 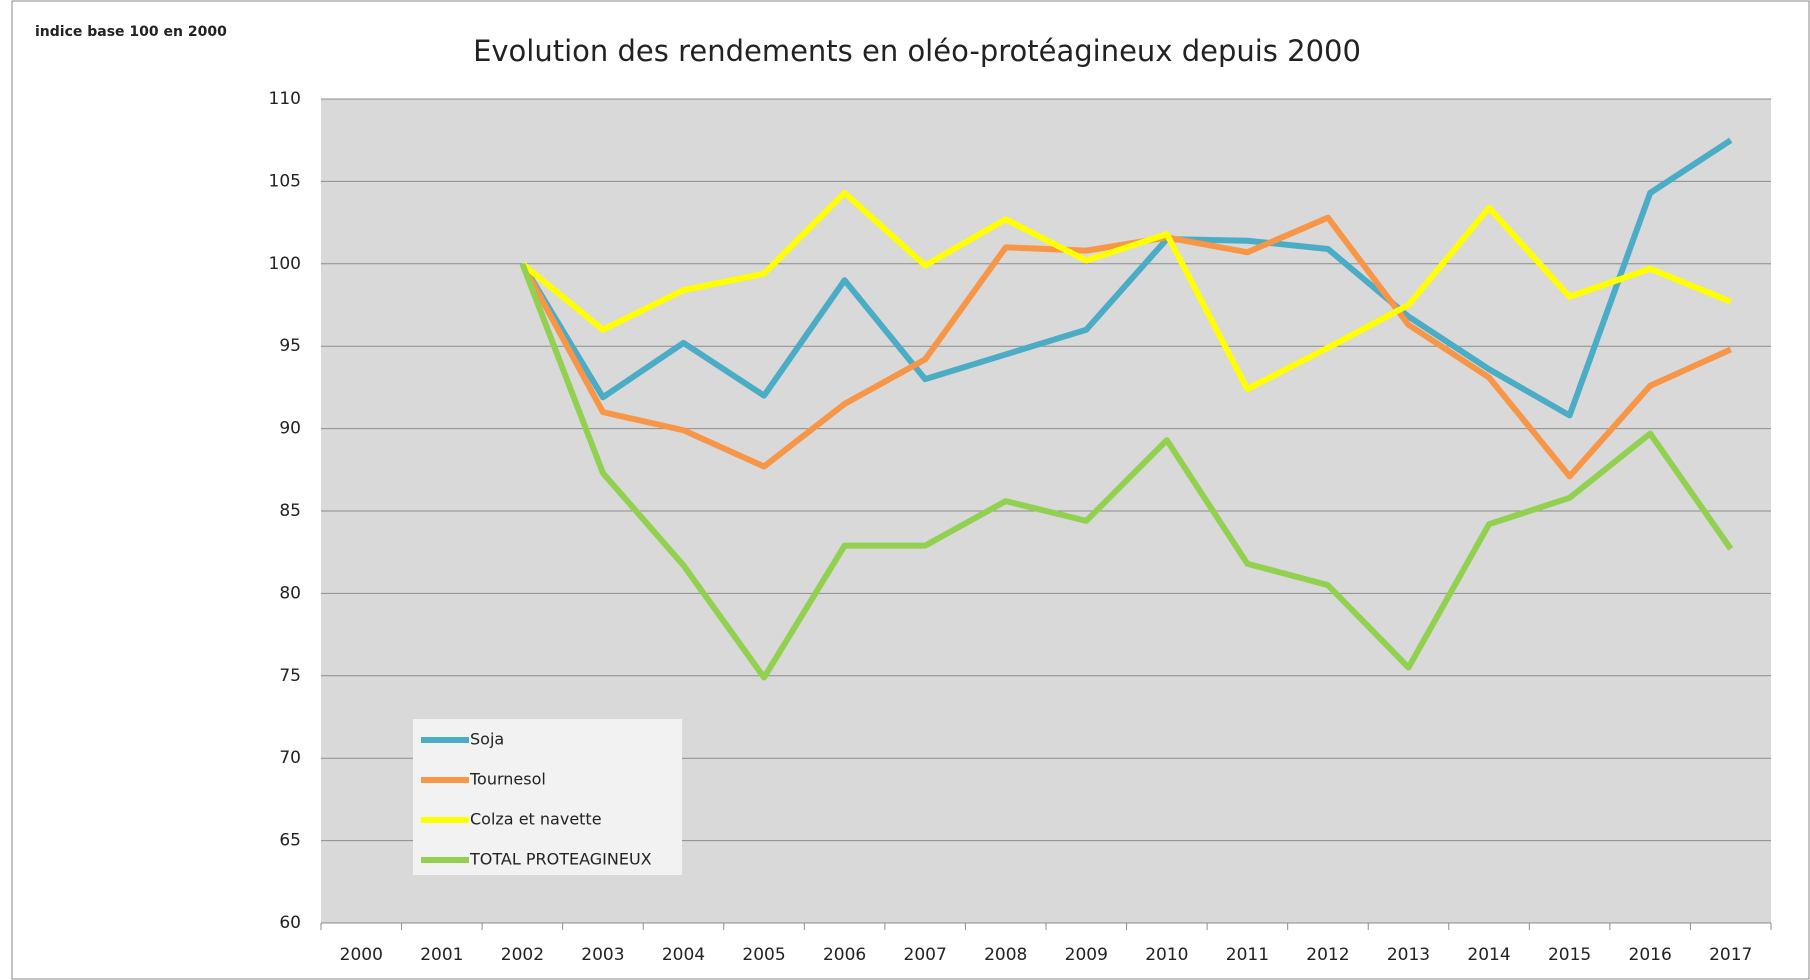 What do you see at coordinates (487, 739) in the screenshot?
I see `legend-label: Soja` at bounding box center [487, 739].